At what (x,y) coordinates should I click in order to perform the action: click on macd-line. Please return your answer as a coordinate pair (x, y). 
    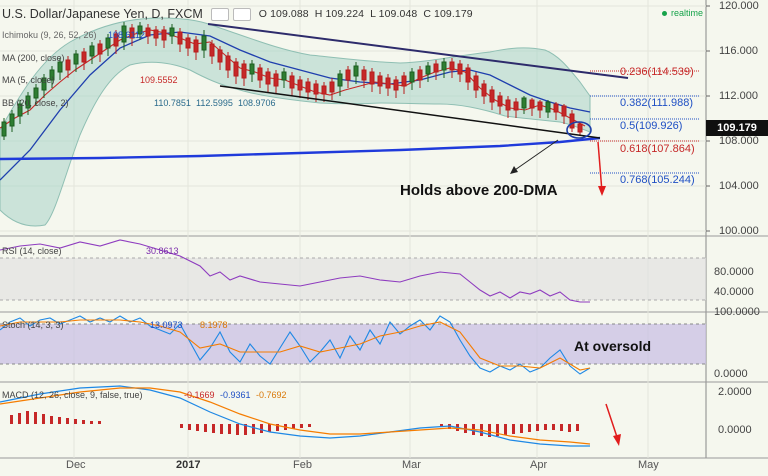
    Looking at the image, I should click on (295, 416).